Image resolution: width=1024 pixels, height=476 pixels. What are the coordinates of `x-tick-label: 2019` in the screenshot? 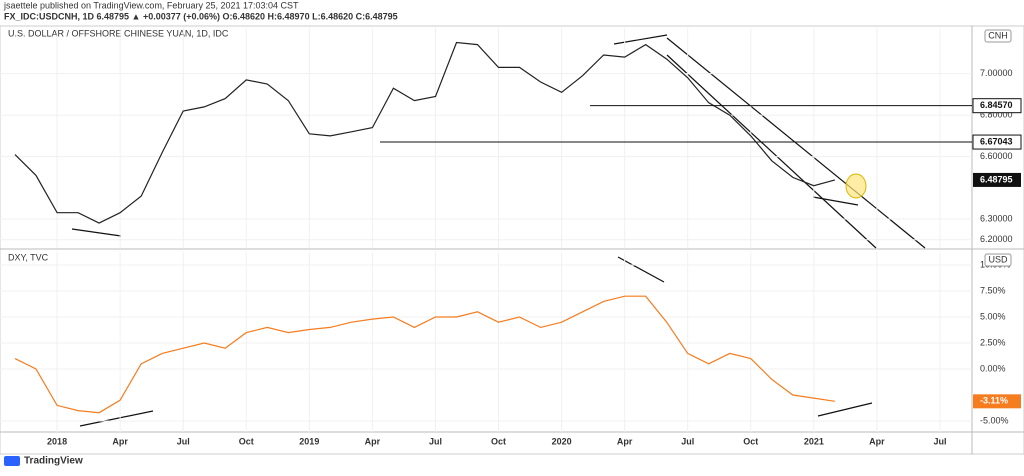 It's located at (309, 441).